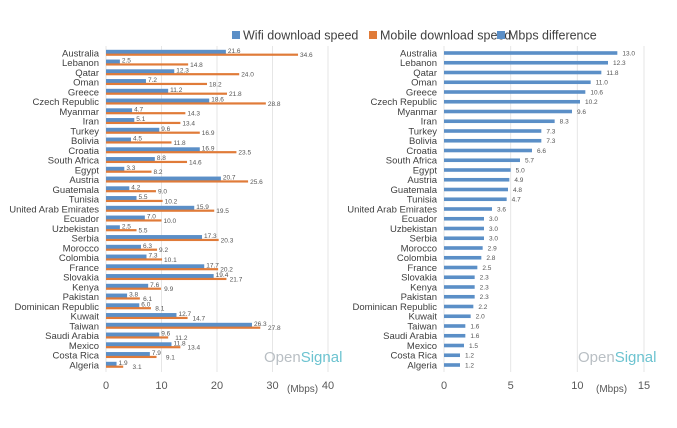 This screenshot has height=428, width=677. I want to click on wifi-value-label: 19.4, so click(222, 275).